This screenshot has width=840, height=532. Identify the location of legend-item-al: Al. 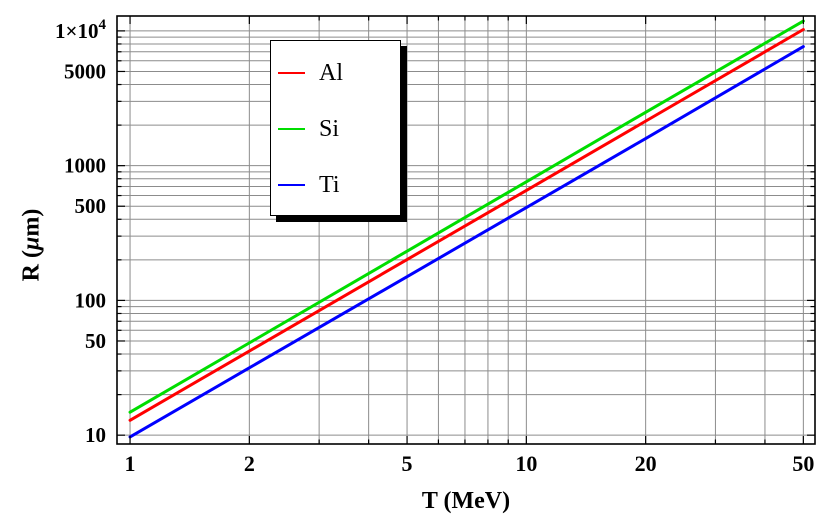
(335, 73).